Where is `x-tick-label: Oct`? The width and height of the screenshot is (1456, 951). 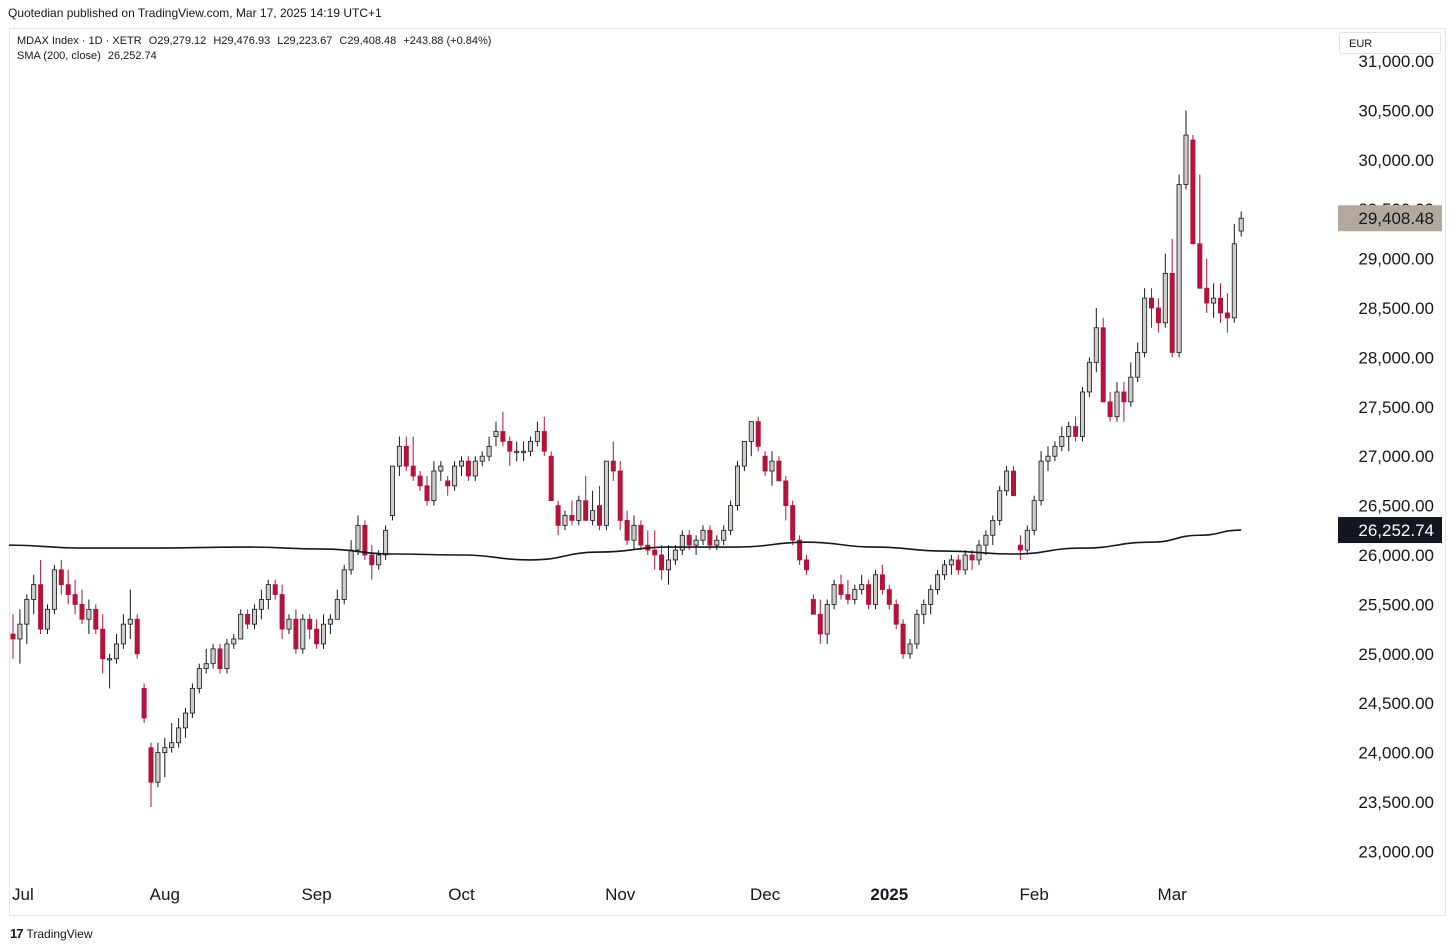 x-tick-label: Oct is located at coordinates (461, 894).